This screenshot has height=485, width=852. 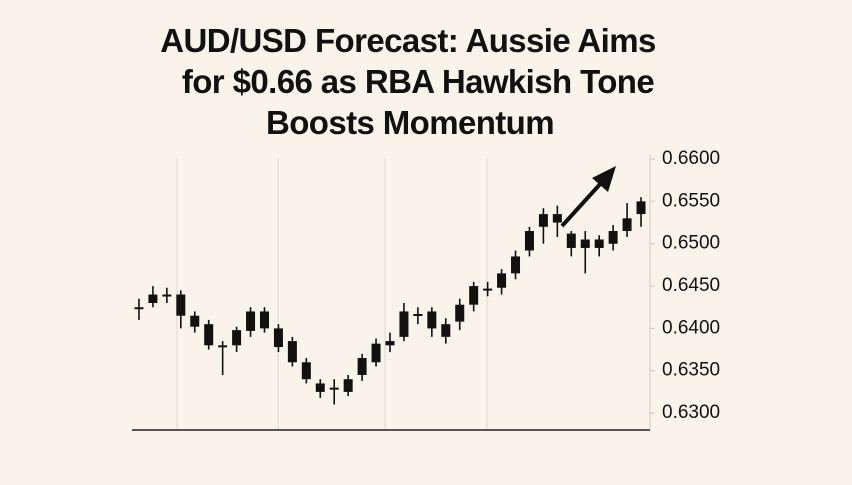 What do you see at coordinates (410, 122) in the screenshot?
I see `chart-title: Boosts Momentum` at bounding box center [410, 122].